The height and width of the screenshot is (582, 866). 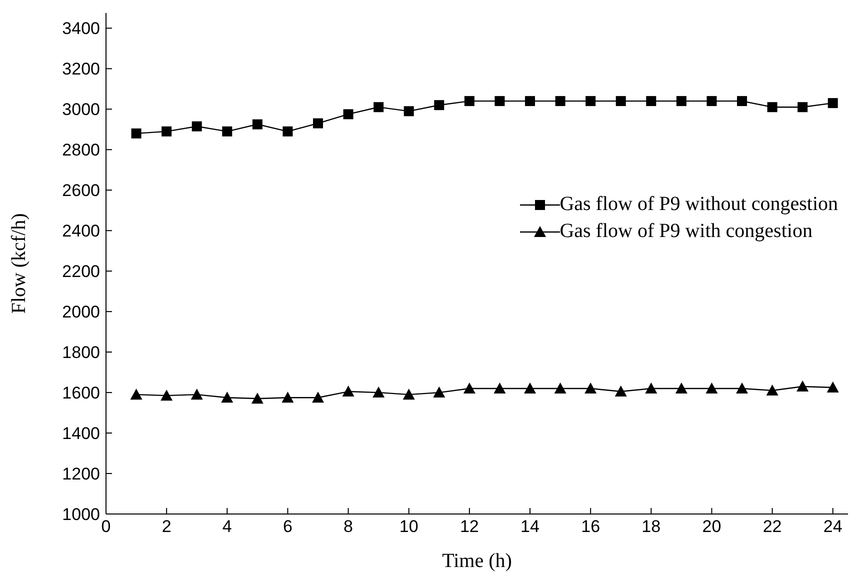 What do you see at coordinates (469, 526) in the screenshot?
I see `x-tick-label: 12` at bounding box center [469, 526].